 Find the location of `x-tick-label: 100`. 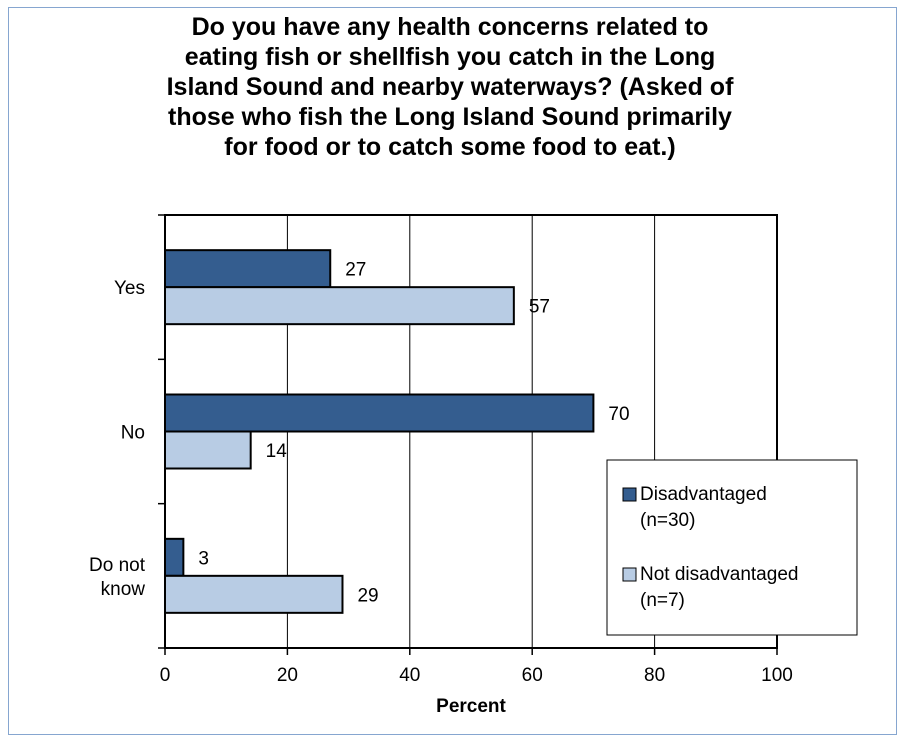

x-tick-label: 100 is located at coordinates (777, 675).